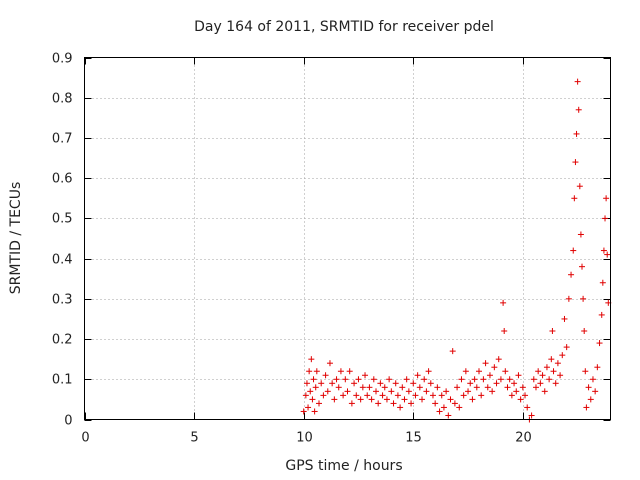  I want to click on x-tick-label: 15, so click(413, 438).